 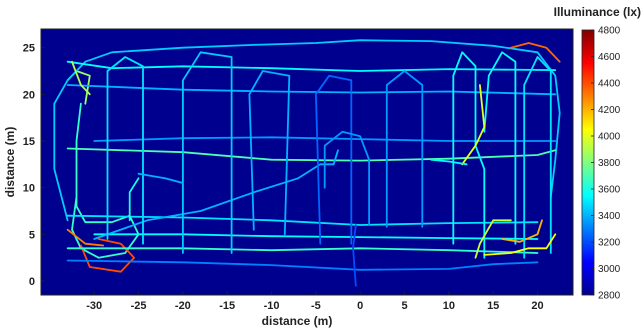 I want to click on colorbar-tick-label: 3800, so click(x=609, y=163).